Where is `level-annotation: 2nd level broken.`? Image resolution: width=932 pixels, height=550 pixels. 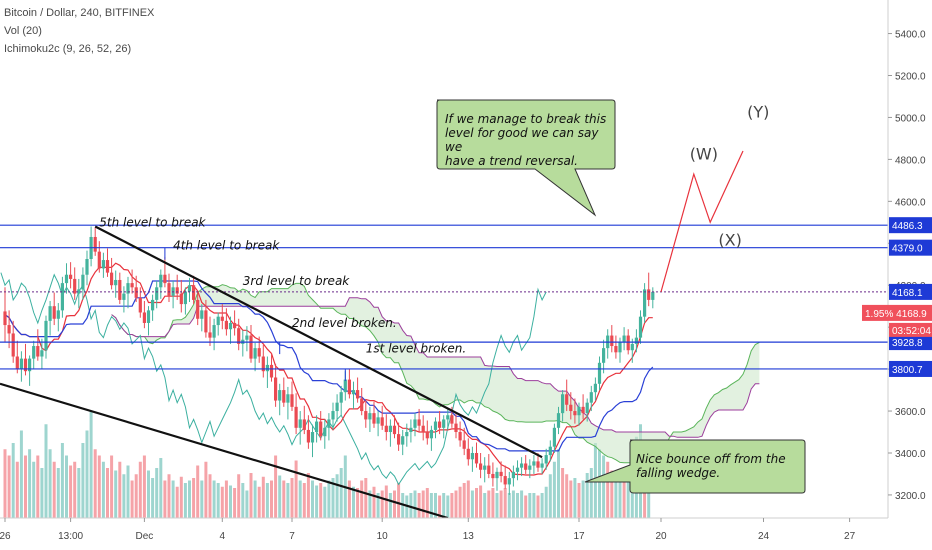 level-annotation: 2nd level broken. is located at coordinates (344, 323).